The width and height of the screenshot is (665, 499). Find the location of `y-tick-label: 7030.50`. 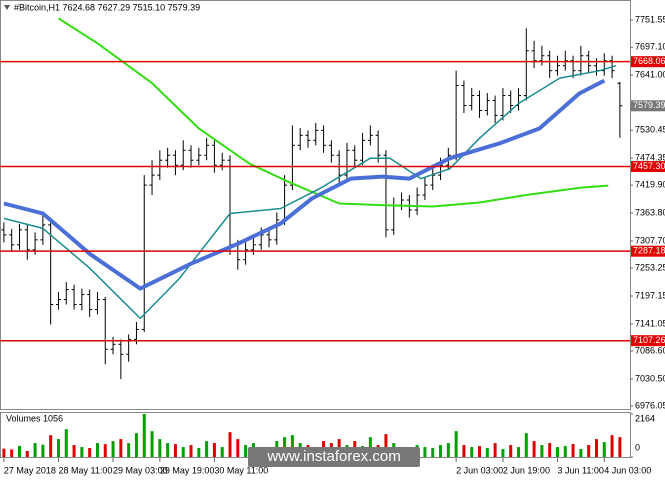

y-tick-label: 7030.50 is located at coordinates (650, 378).